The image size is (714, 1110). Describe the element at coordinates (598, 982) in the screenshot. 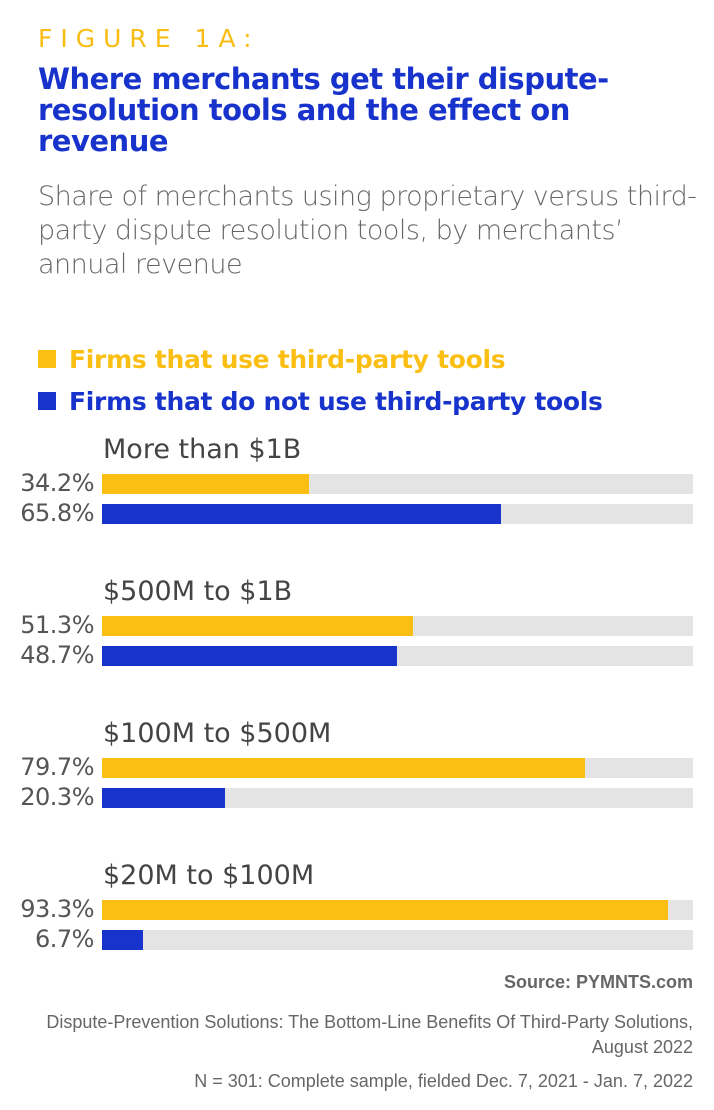

I see `source: Source: PYMNTS.com` at that location.